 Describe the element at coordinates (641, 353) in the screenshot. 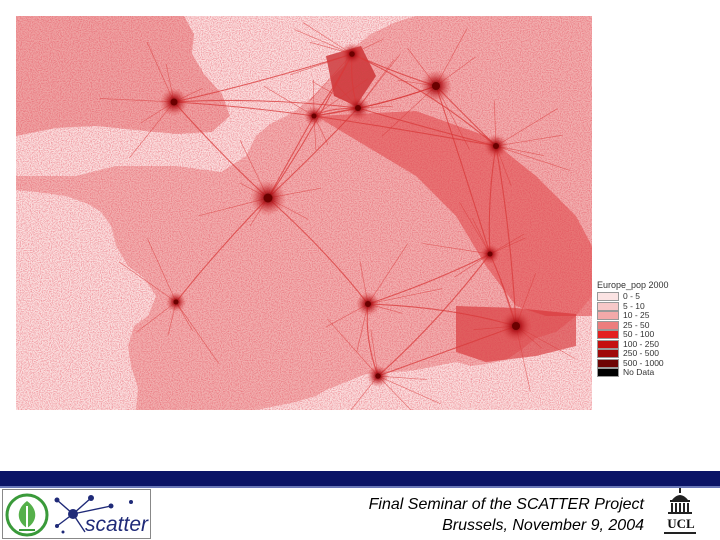

I see `legend-label: 250 - 500` at that location.